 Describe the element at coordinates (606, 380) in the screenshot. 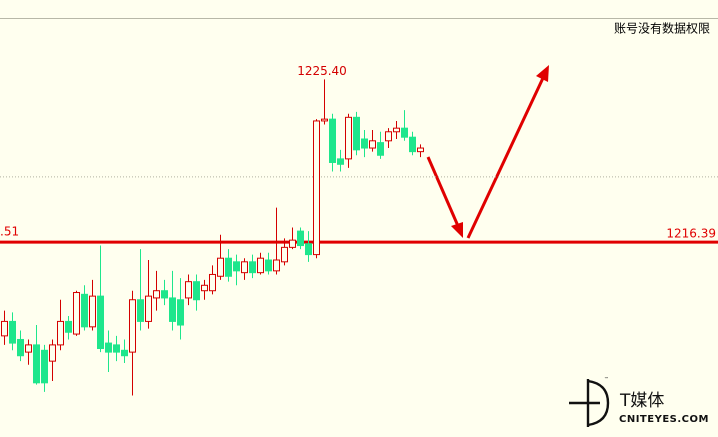

I see `trademark: ™` at that location.